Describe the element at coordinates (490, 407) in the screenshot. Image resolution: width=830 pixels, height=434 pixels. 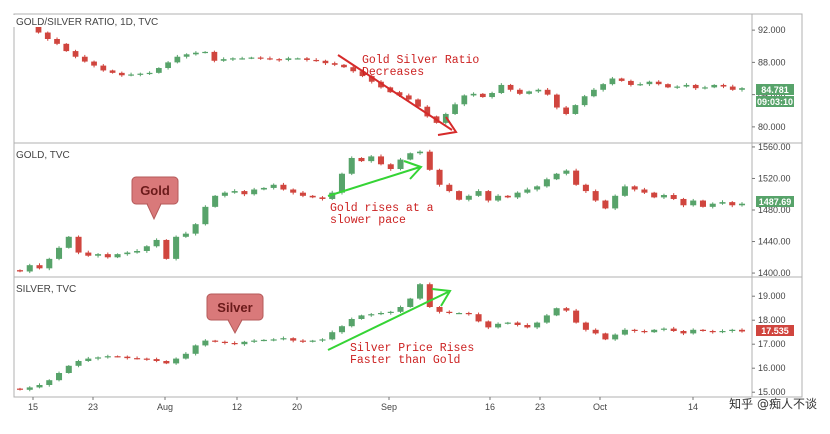
I see `x-tick-label: 16` at that location.